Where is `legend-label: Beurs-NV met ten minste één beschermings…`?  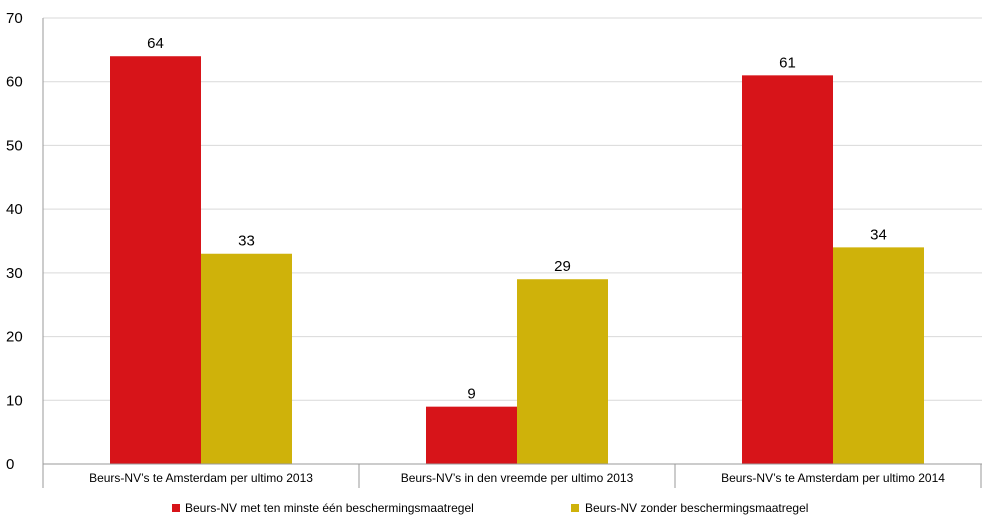
legend-label: Beurs-NV met ten minste één beschermings… is located at coordinates (329, 508).